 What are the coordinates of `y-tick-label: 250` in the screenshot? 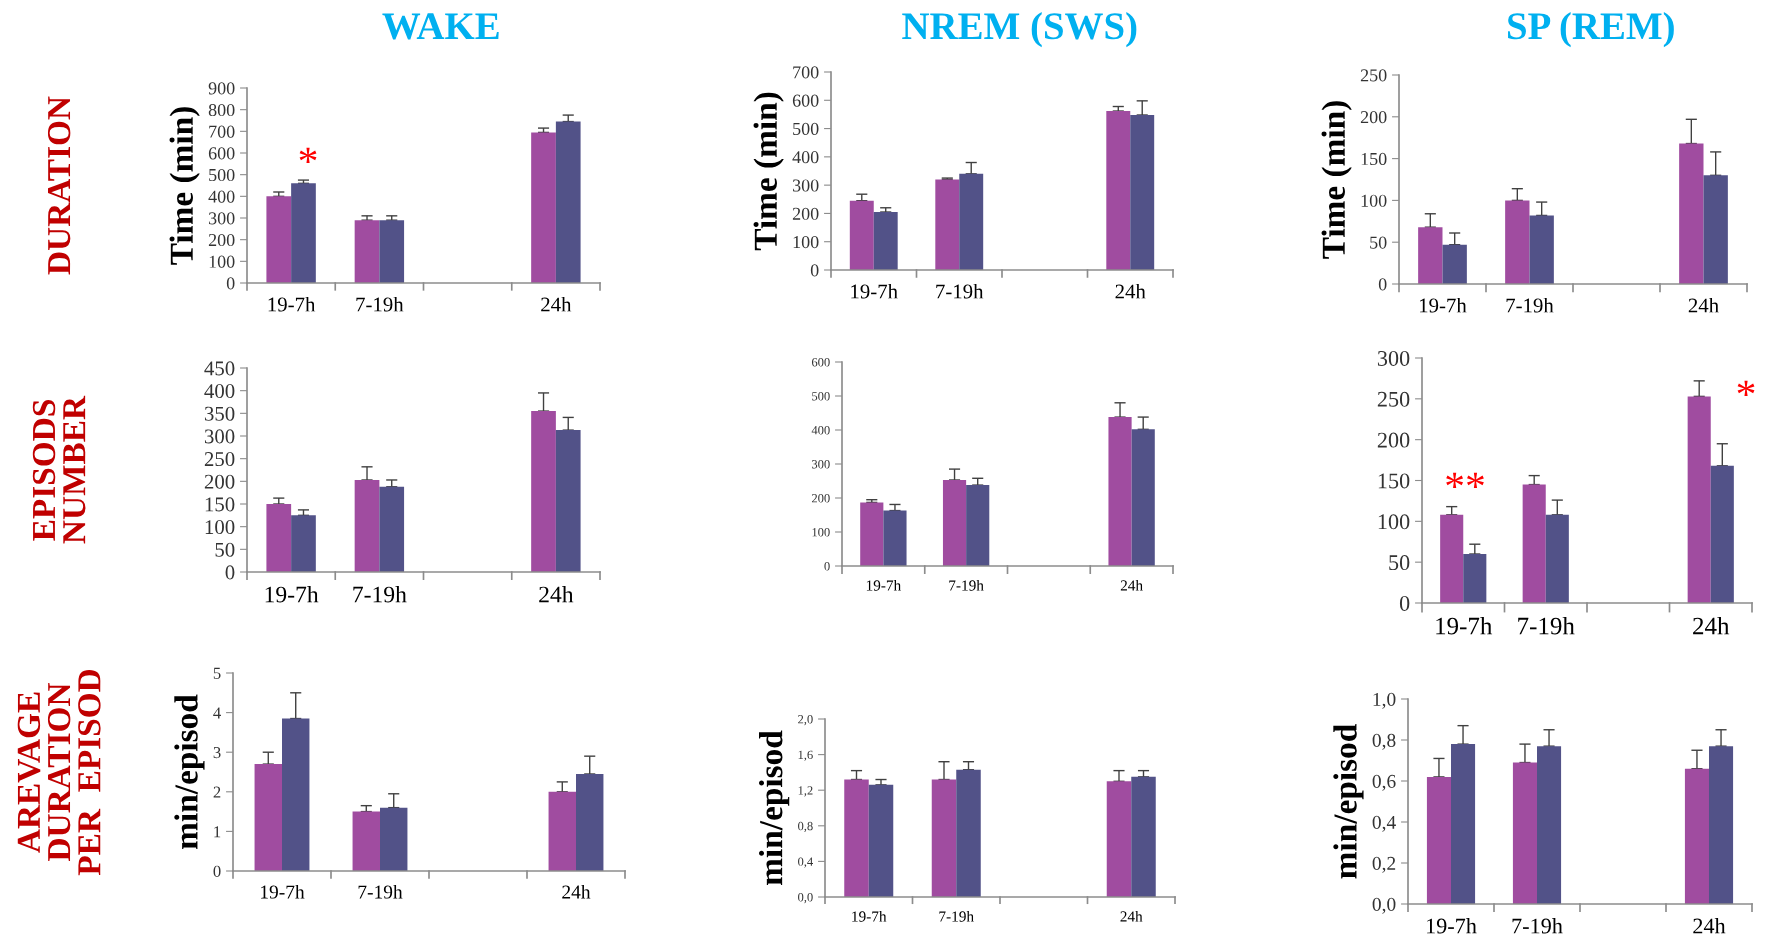 It's located at (1393, 399).